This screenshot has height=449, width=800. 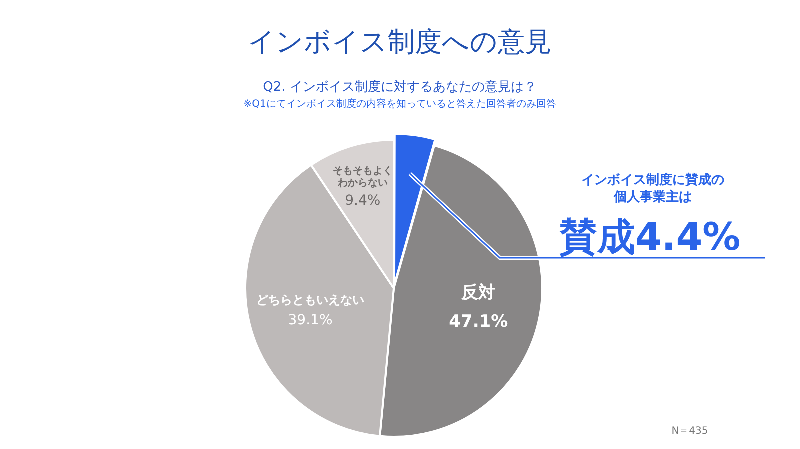 What do you see at coordinates (478, 292) in the screenshot?
I see `slice-label: 反対` at bounding box center [478, 292].